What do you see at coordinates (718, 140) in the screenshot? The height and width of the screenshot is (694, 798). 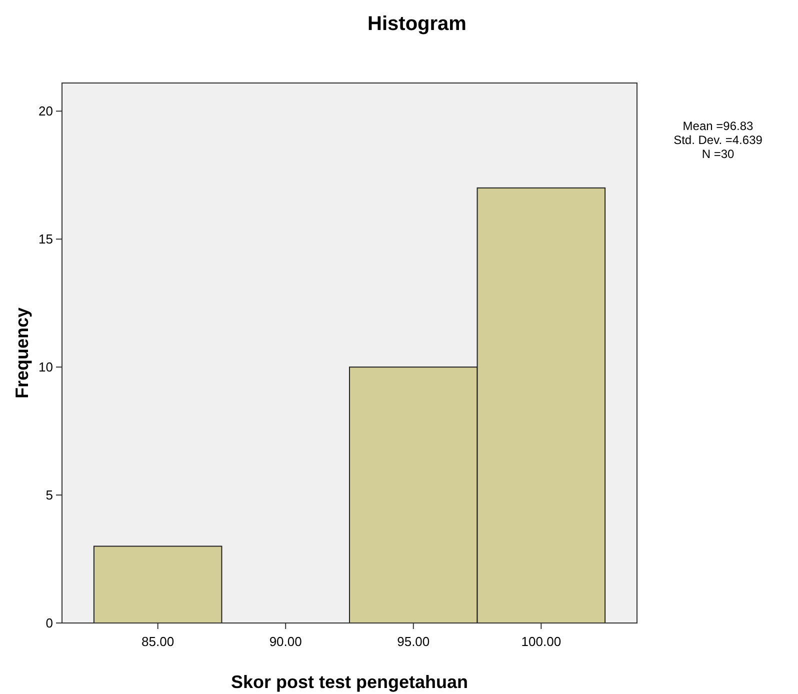 I see `text: Std. Dev. =4.639` at bounding box center [718, 140].